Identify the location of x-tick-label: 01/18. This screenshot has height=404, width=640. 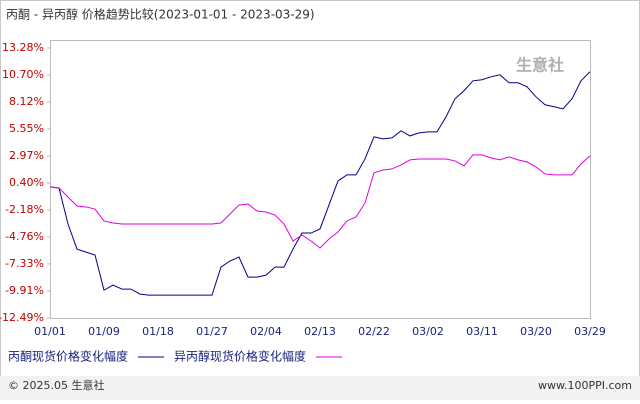
(158, 331).